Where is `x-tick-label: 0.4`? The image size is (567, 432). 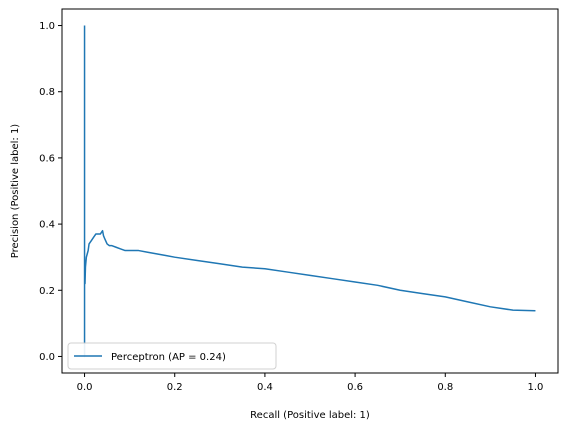
x-tick-label: 0.4 is located at coordinates (265, 387).